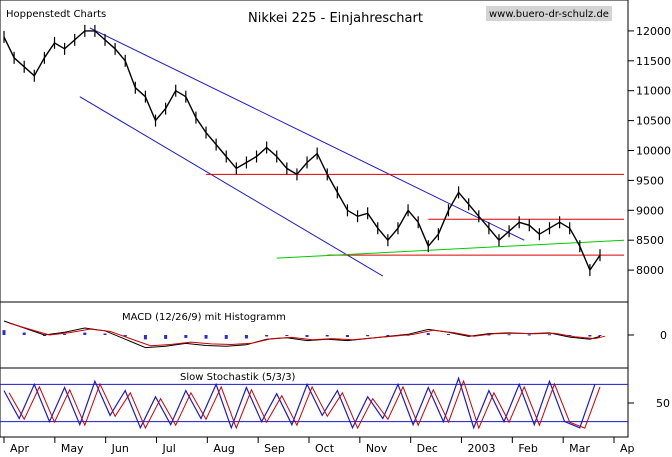 Image resolution: width=672 pixels, height=457 pixels. What do you see at coordinates (20, 448) in the screenshot?
I see `x-tick-label: Apr` at bounding box center [20, 448].